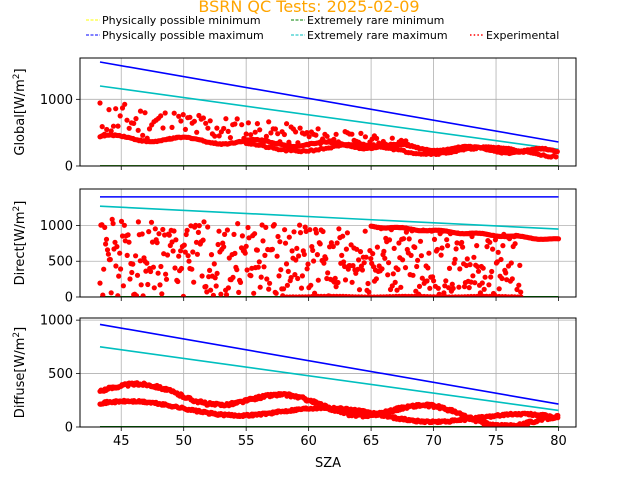 The height and width of the screenshot is (480, 640). I want to click on x-tick-label: 60, so click(308, 441).